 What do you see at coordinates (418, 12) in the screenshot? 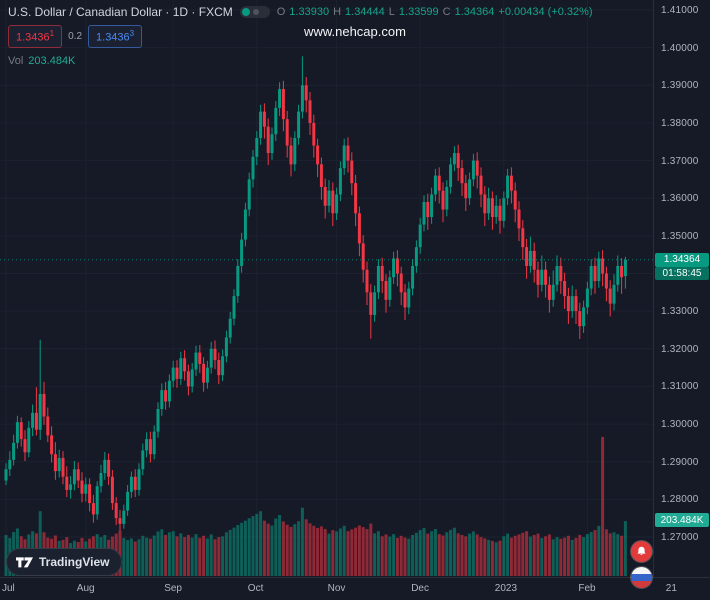
I see `low-value: 1.33599` at bounding box center [418, 12].